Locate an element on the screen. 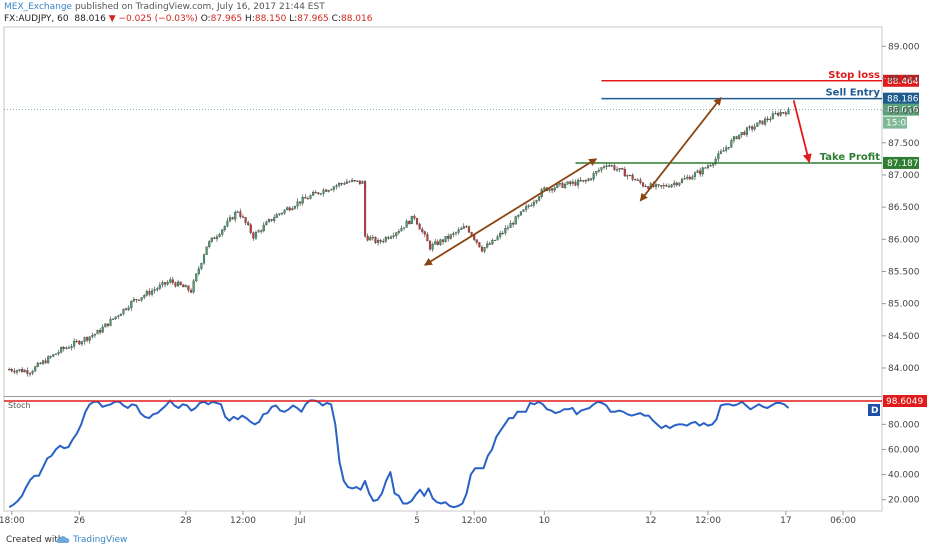 The height and width of the screenshot is (550, 932). y-tick-label: 89.000 is located at coordinates (904, 47).